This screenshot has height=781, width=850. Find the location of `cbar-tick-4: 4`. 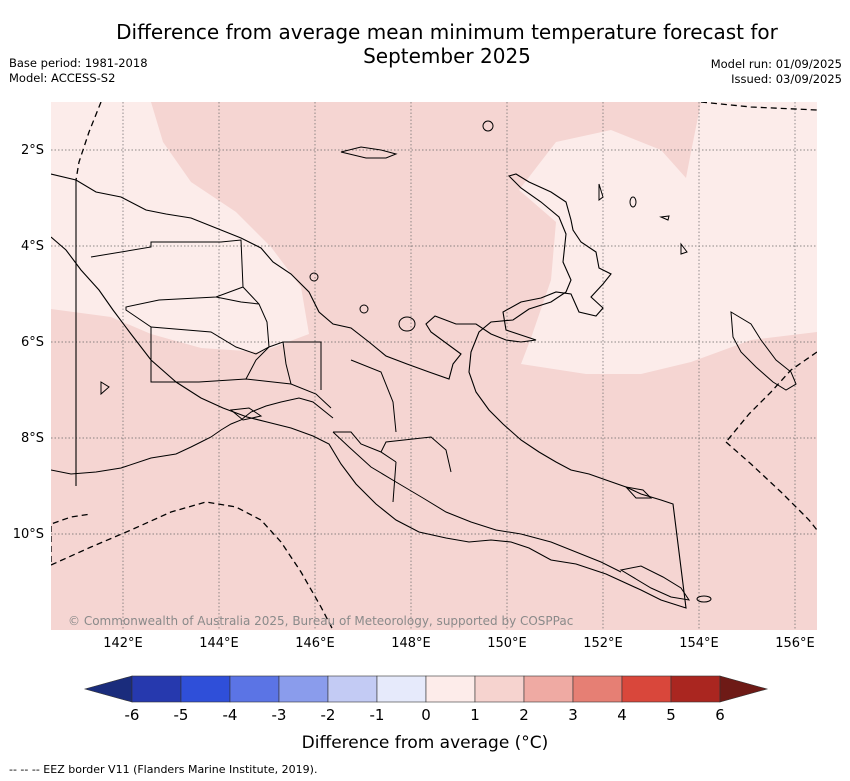

cbar-tick-4: 4 is located at coordinates (622, 715).